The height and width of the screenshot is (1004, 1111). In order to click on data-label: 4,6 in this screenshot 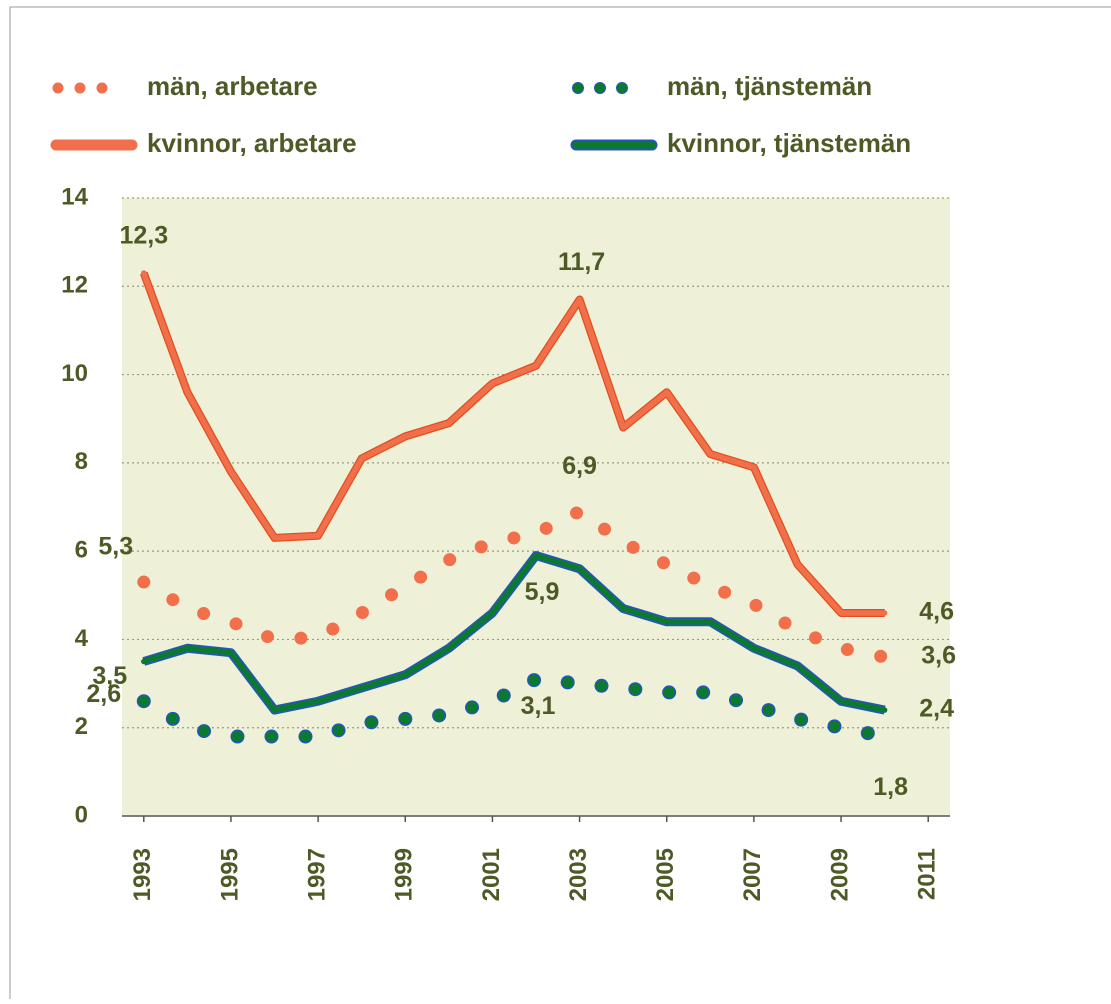, I will do `click(936, 612)`.